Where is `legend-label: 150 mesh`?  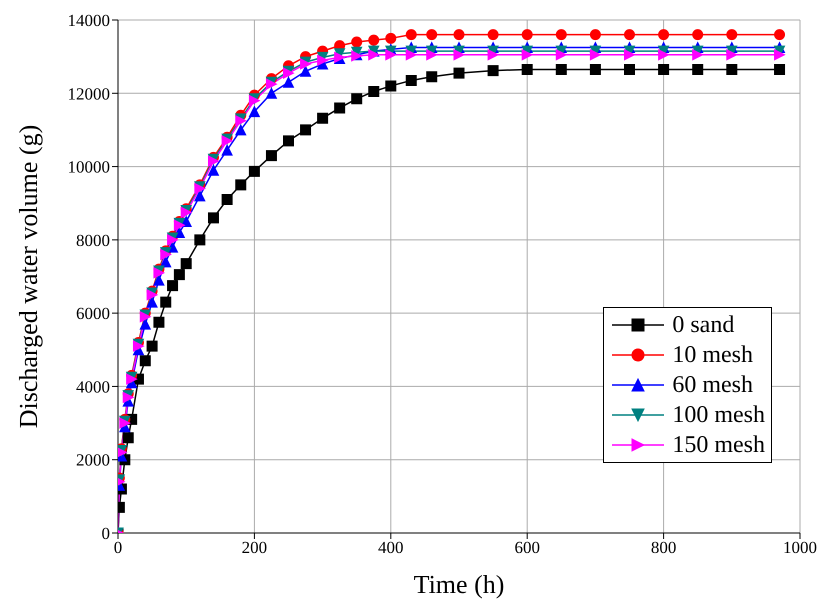
legend-label: 150 mesh is located at coordinates (718, 445).